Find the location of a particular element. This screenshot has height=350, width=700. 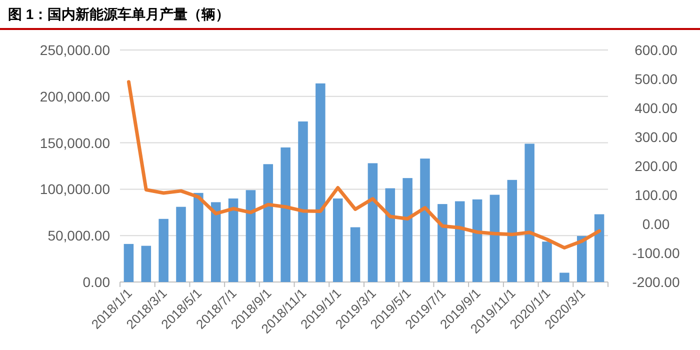

y2-tick-label: 100.00 is located at coordinates (656, 195).